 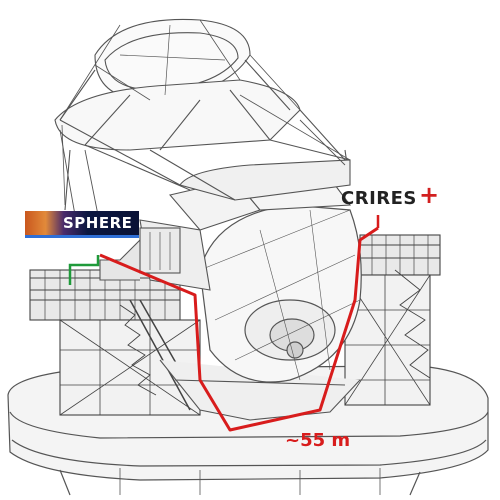 I want to click on primary-mirror-cell, so click(x=280, y=293).